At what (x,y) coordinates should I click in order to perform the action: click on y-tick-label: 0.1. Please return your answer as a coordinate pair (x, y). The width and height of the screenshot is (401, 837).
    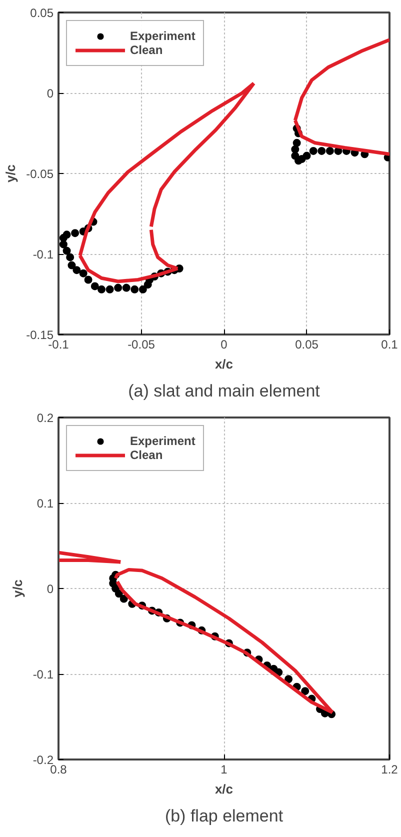
    Looking at the image, I should click on (45, 503).